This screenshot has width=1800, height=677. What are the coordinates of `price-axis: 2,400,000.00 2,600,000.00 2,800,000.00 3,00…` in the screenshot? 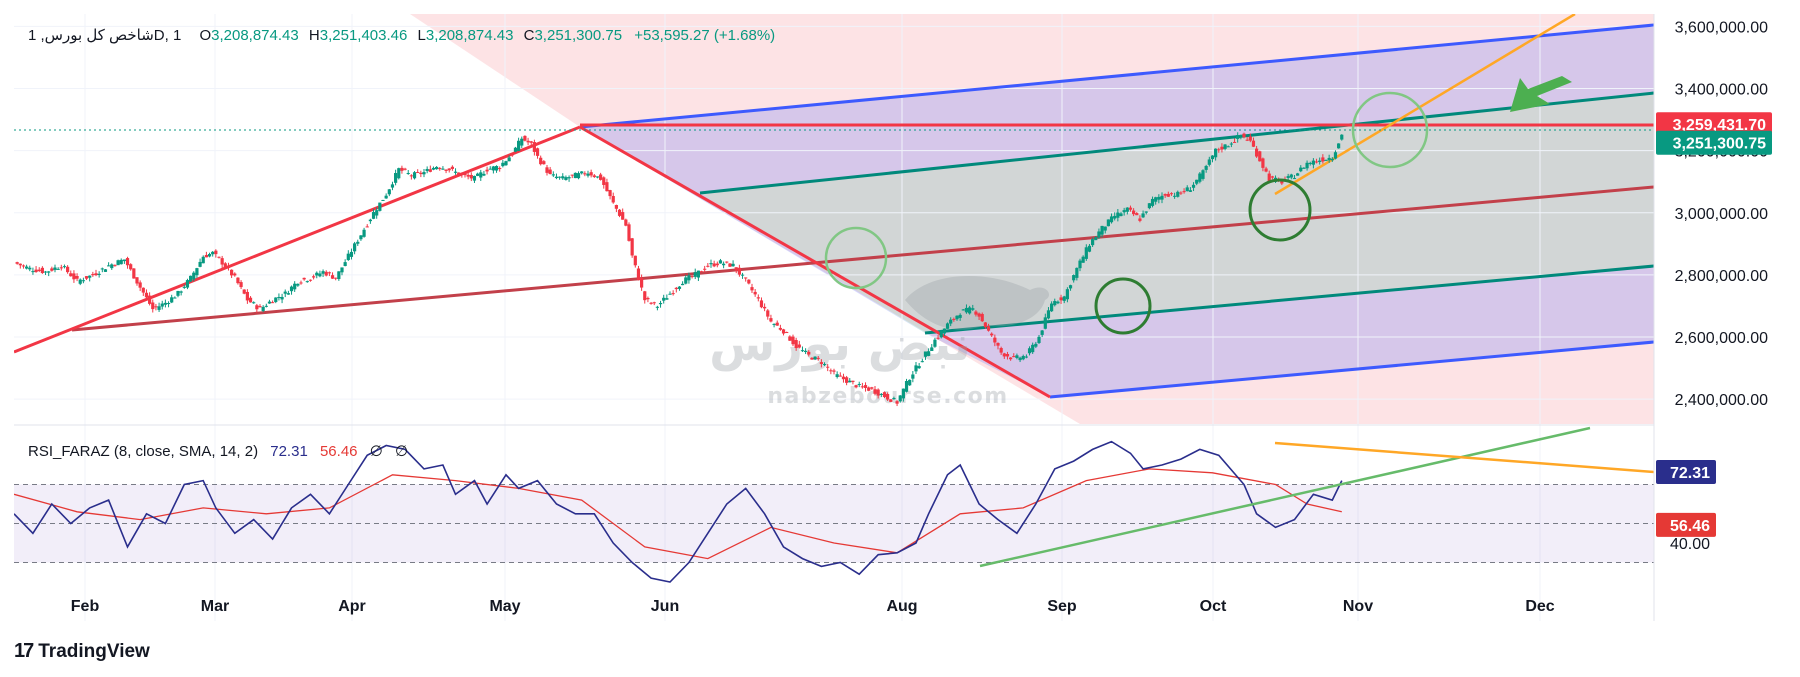 It's located at (1714, 214).